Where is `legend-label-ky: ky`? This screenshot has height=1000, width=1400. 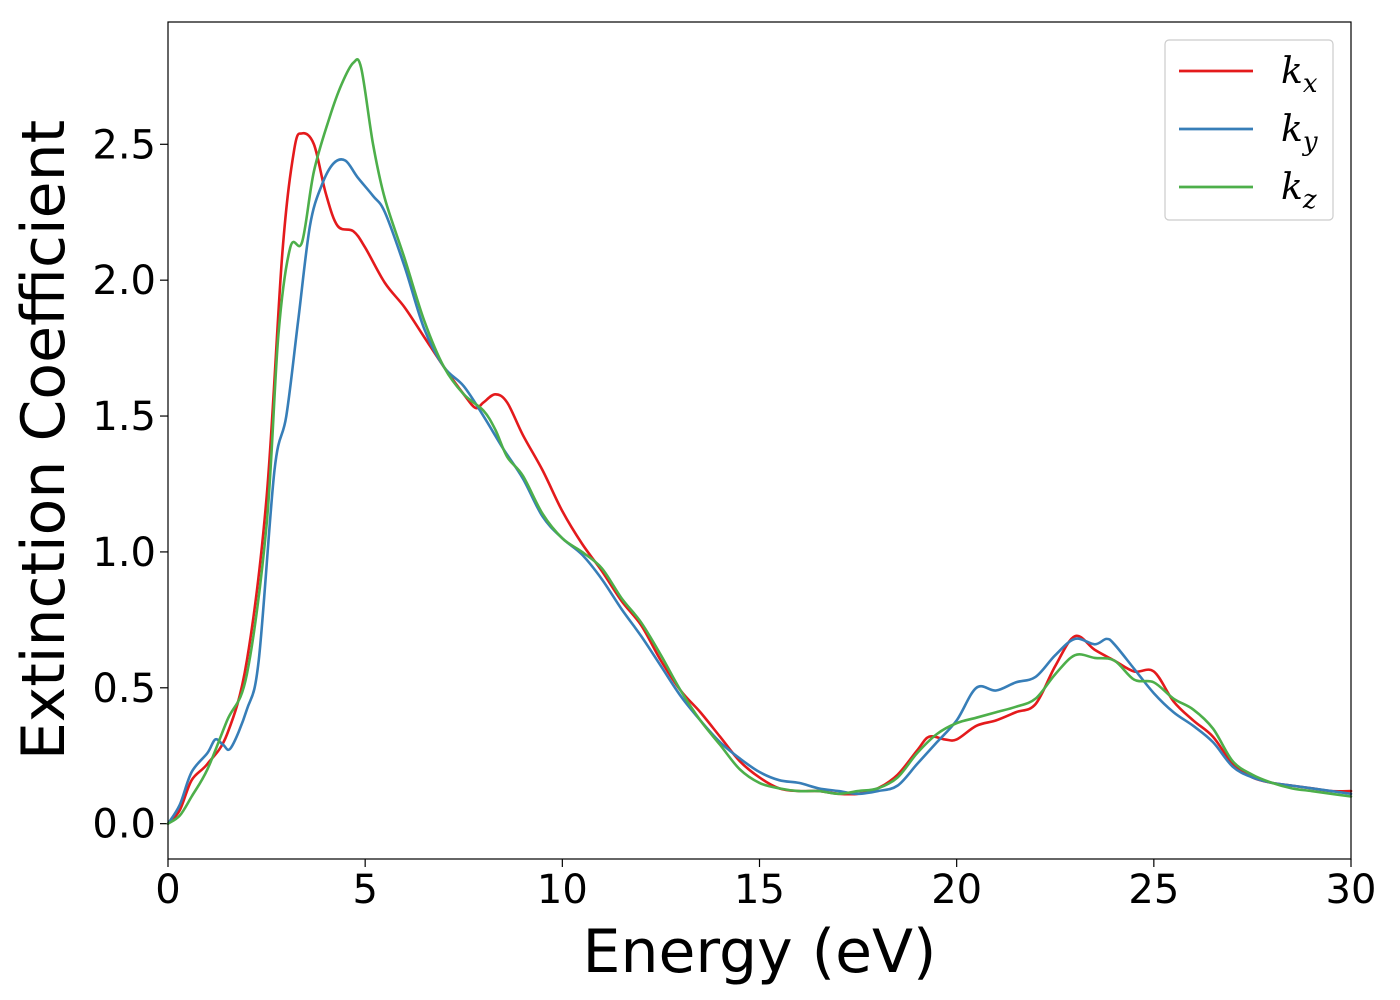
legend-label-ky: ky is located at coordinates (1299, 133).